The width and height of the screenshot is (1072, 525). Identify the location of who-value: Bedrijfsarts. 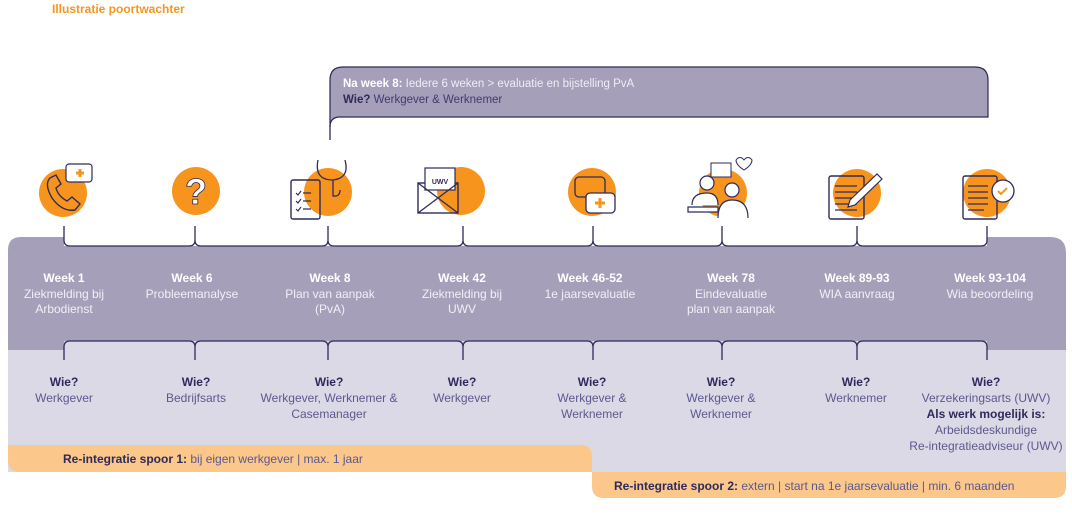
(196, 398).